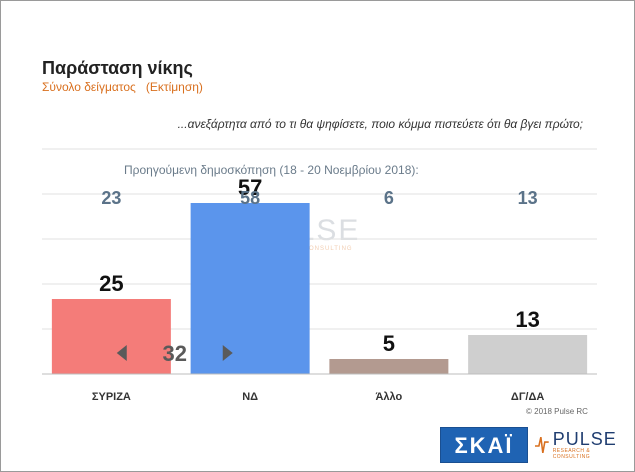  What do you see at coordinates (111, 198) in the screenshot?
I see `previous-value-0: 23` at bounding box center [111, 198].